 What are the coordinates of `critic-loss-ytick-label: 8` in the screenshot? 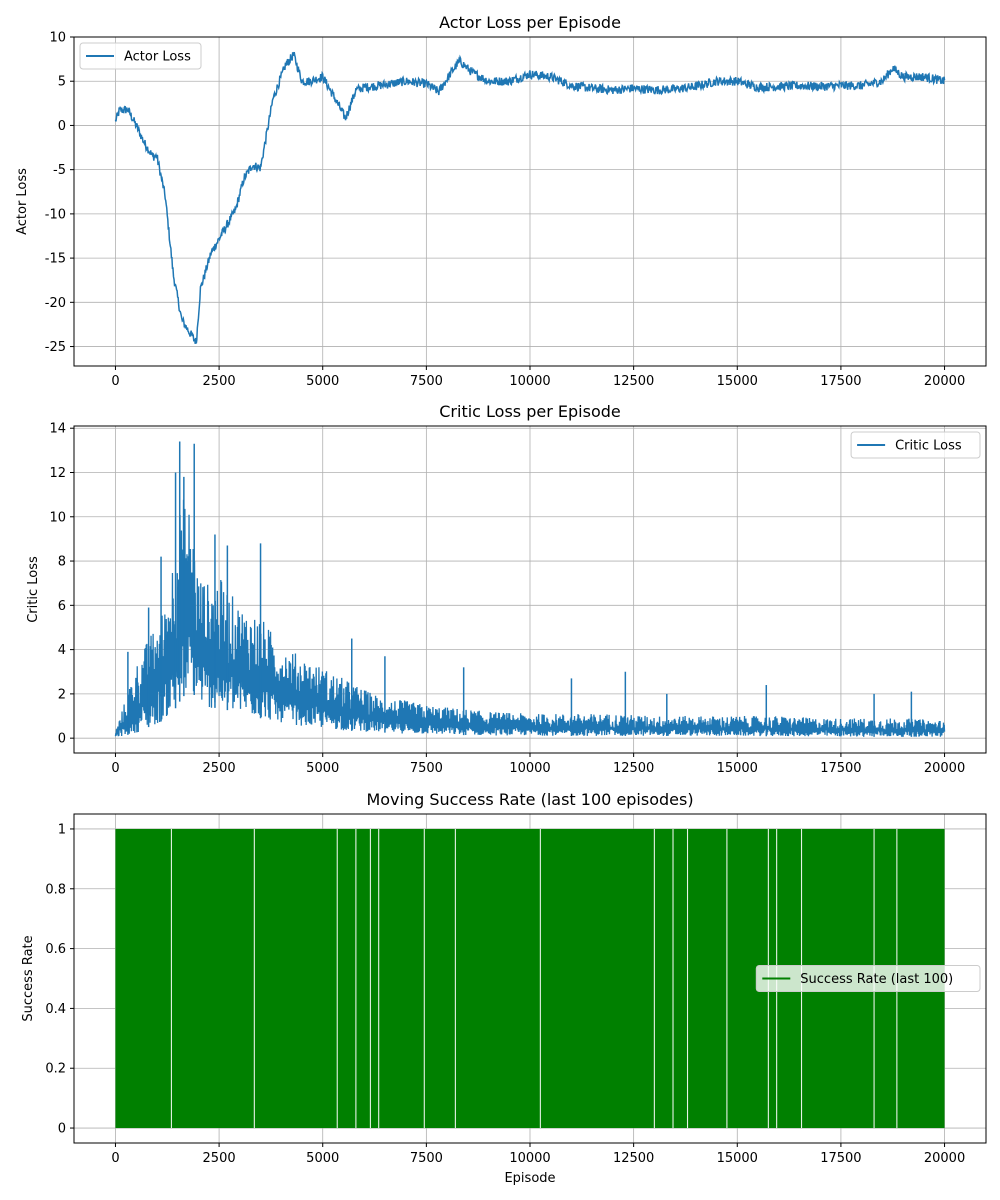 It's located at (62, 562).